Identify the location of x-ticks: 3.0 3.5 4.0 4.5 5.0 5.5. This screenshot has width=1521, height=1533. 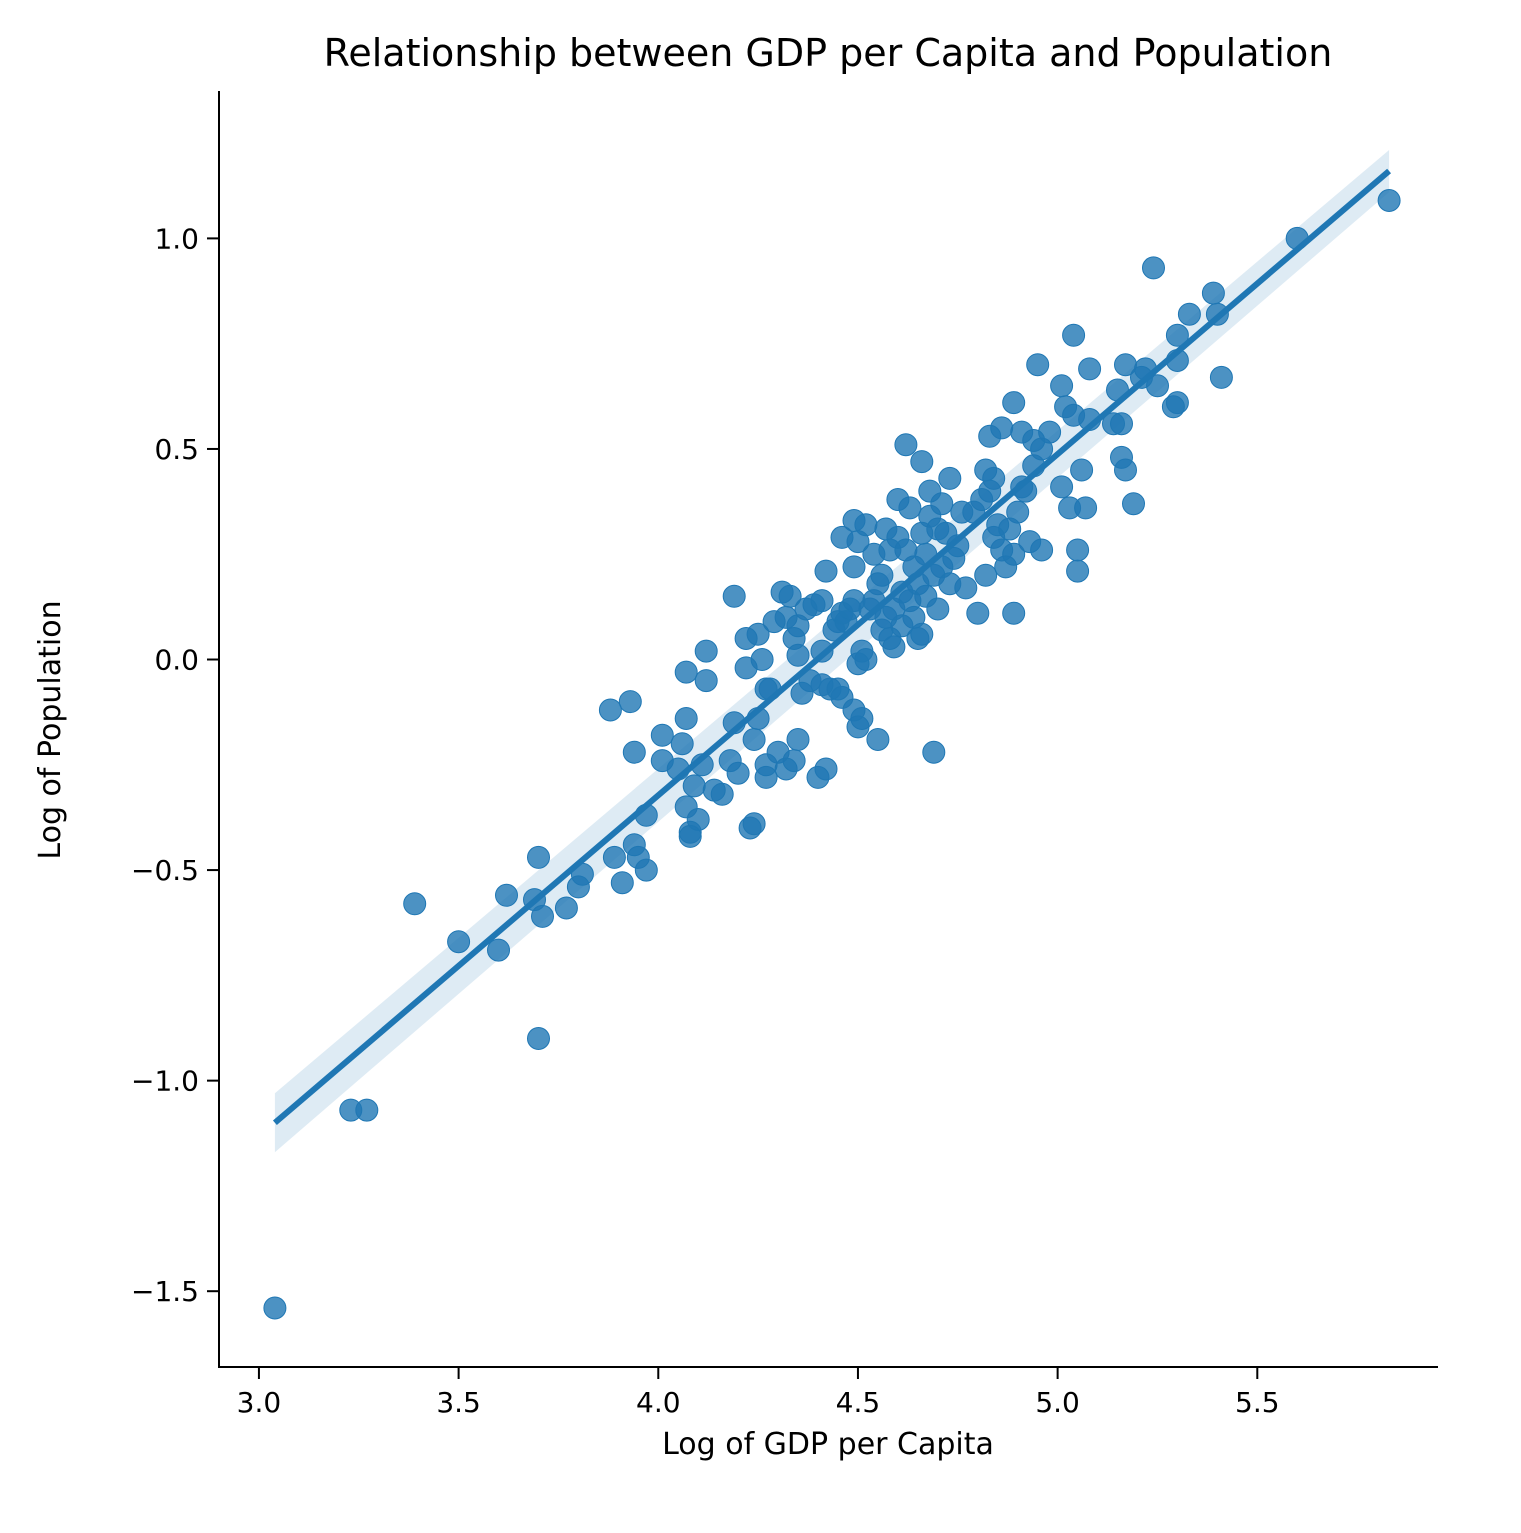
(758, 1393).